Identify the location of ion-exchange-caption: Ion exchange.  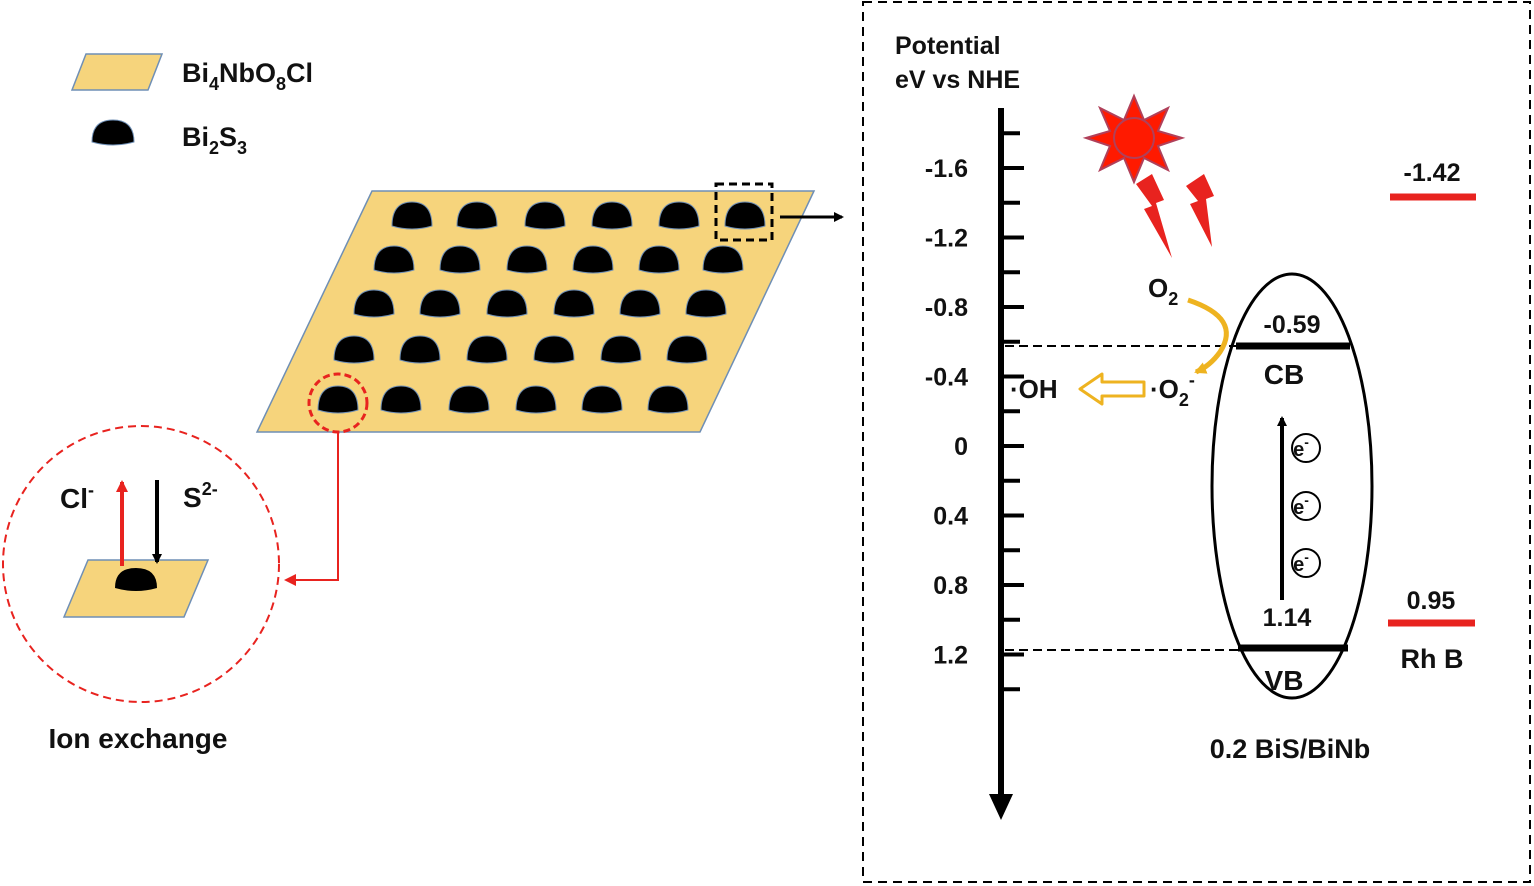
(138, 738).